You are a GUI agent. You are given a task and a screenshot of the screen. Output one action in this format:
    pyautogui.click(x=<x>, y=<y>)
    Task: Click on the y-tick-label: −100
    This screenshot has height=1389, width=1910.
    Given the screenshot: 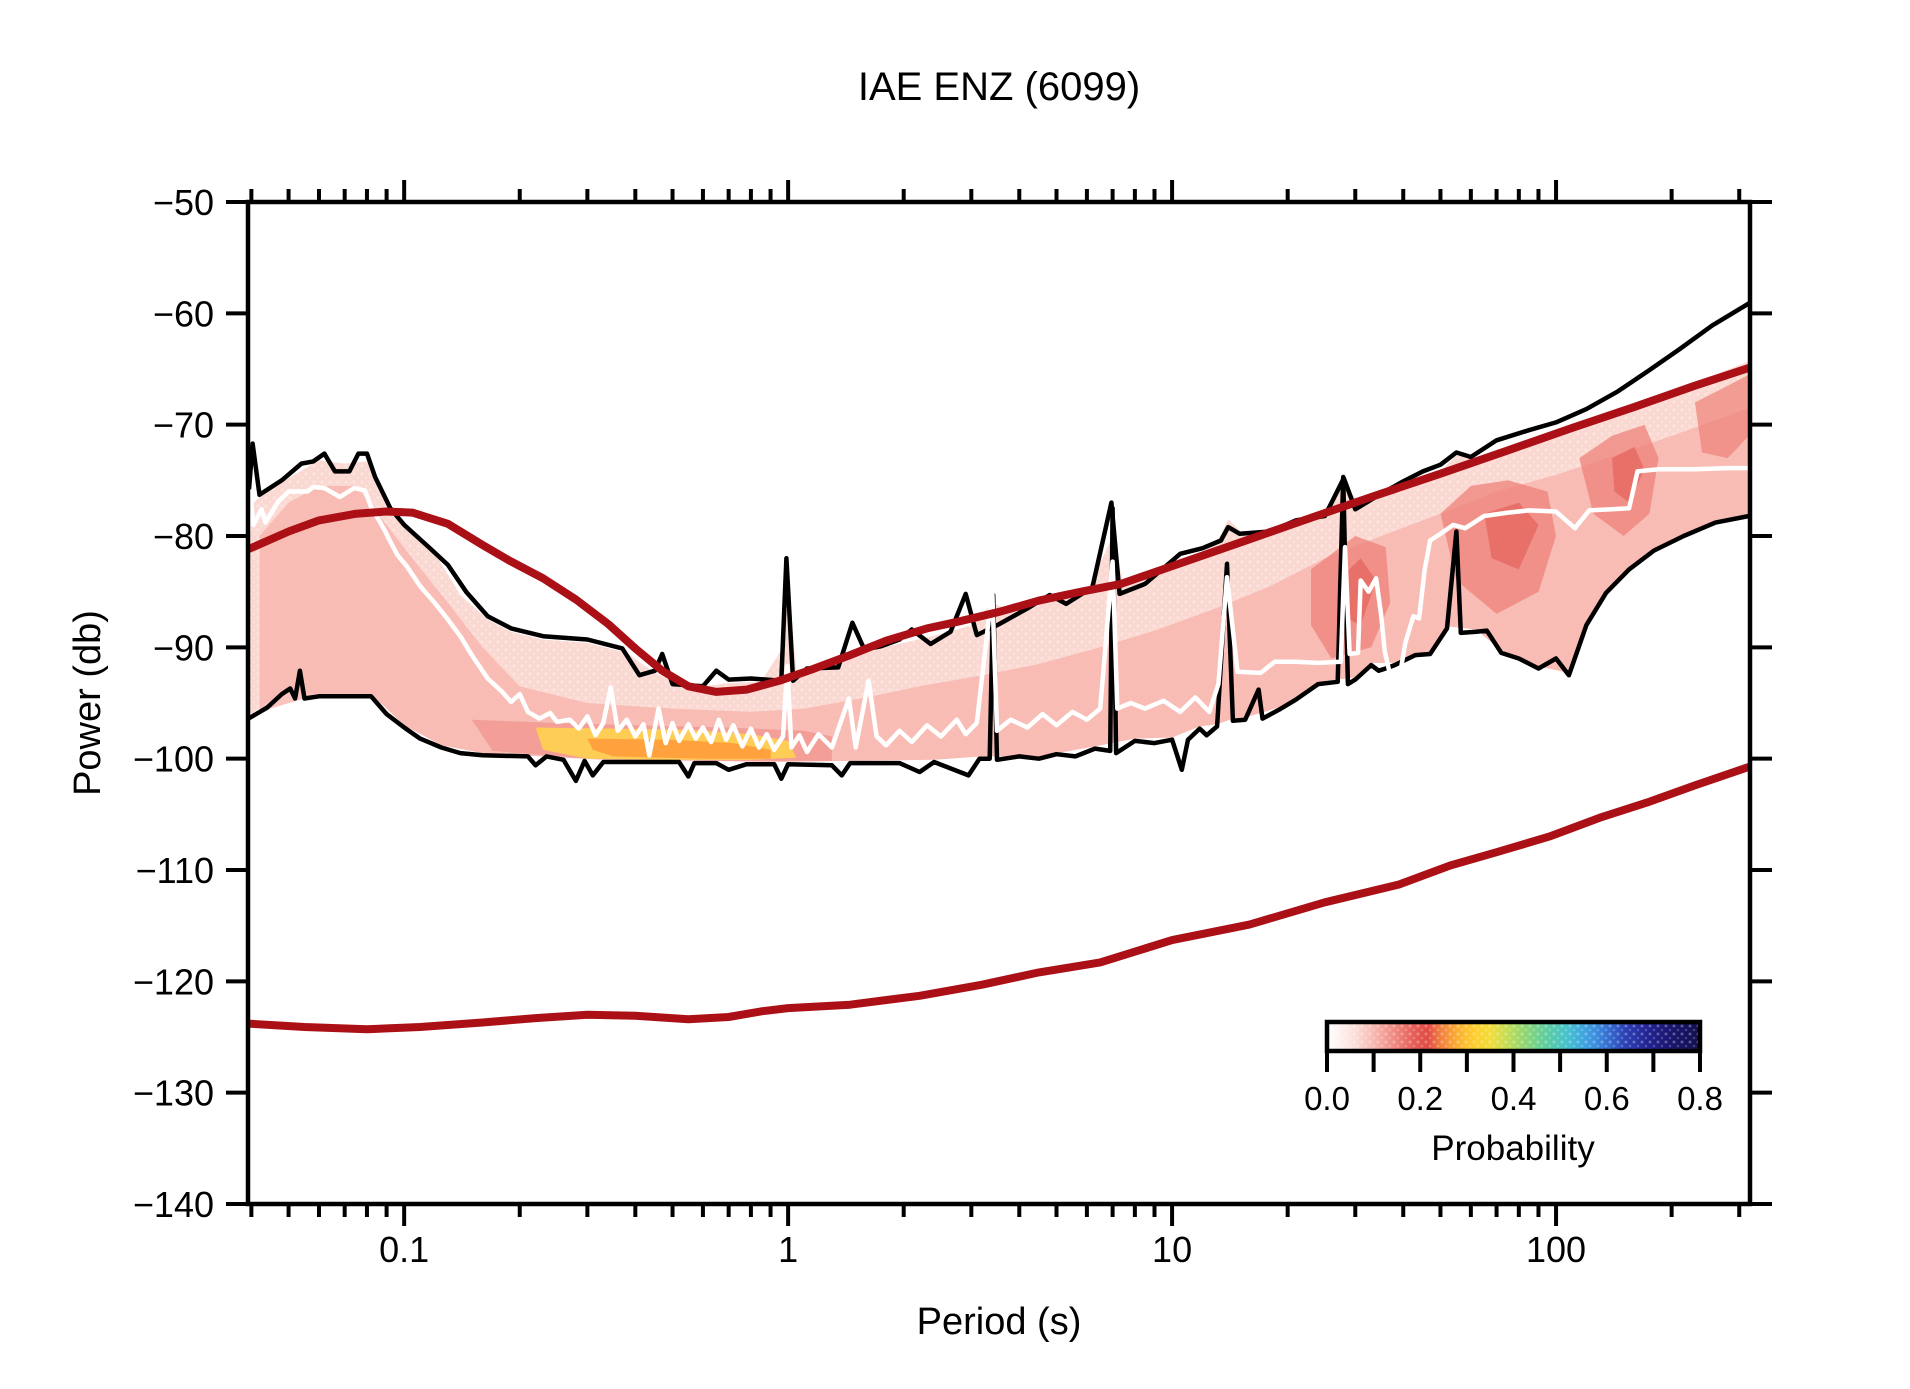 What is the action you would take?
    pyautogui.click(x=173, y=759)
    